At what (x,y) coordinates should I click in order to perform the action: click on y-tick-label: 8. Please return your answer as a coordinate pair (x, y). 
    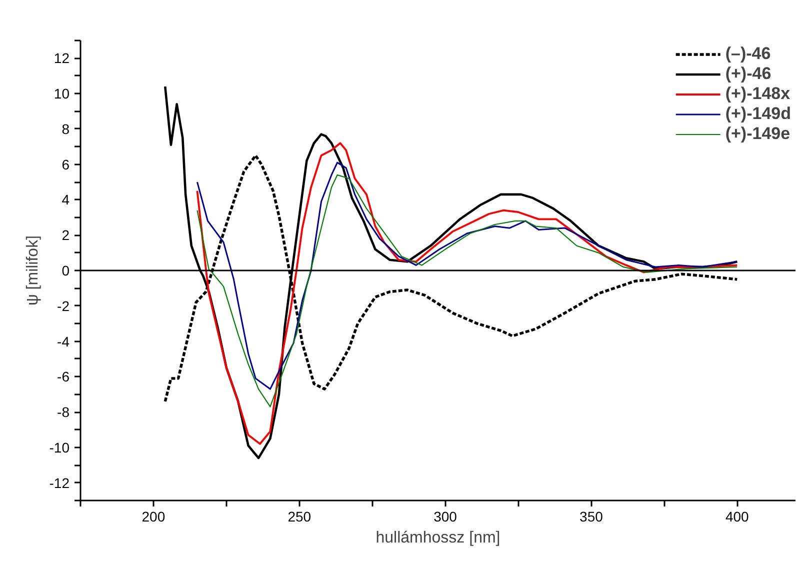
    Looking at the image, I should click on (66, 128).